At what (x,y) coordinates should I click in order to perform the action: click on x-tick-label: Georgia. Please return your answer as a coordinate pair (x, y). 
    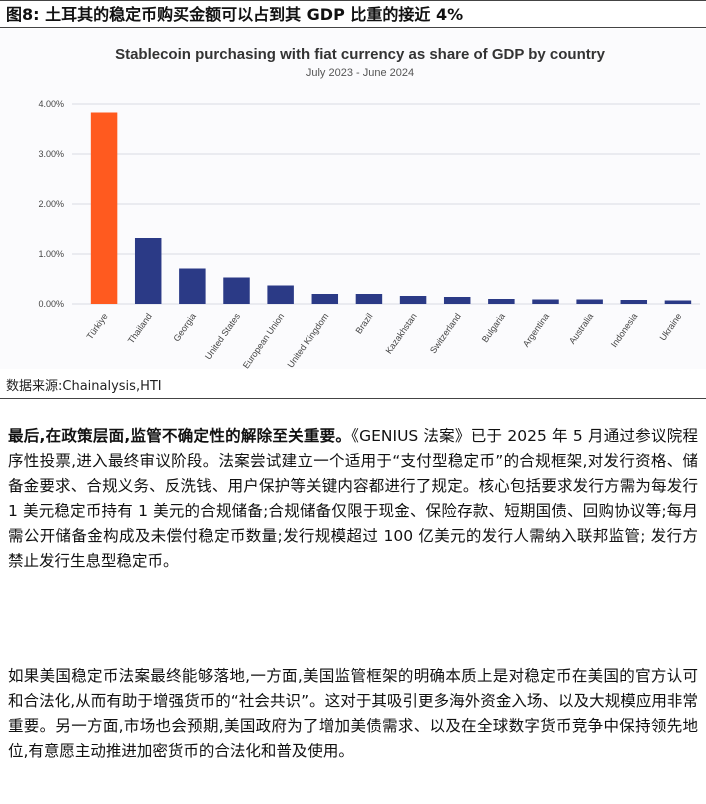
    Looking at the image, I should click on (184, 327).